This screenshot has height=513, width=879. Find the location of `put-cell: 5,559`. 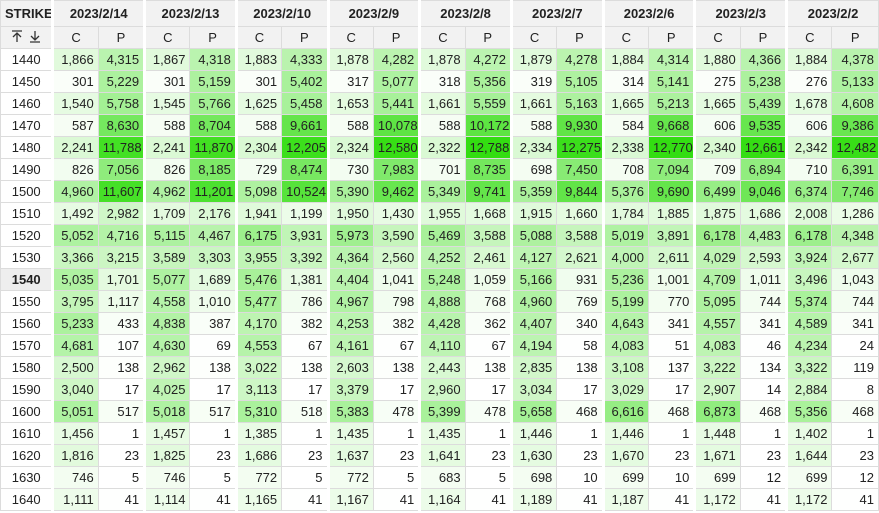

put-cell: 5,559 is located at coordinates (488, 103).